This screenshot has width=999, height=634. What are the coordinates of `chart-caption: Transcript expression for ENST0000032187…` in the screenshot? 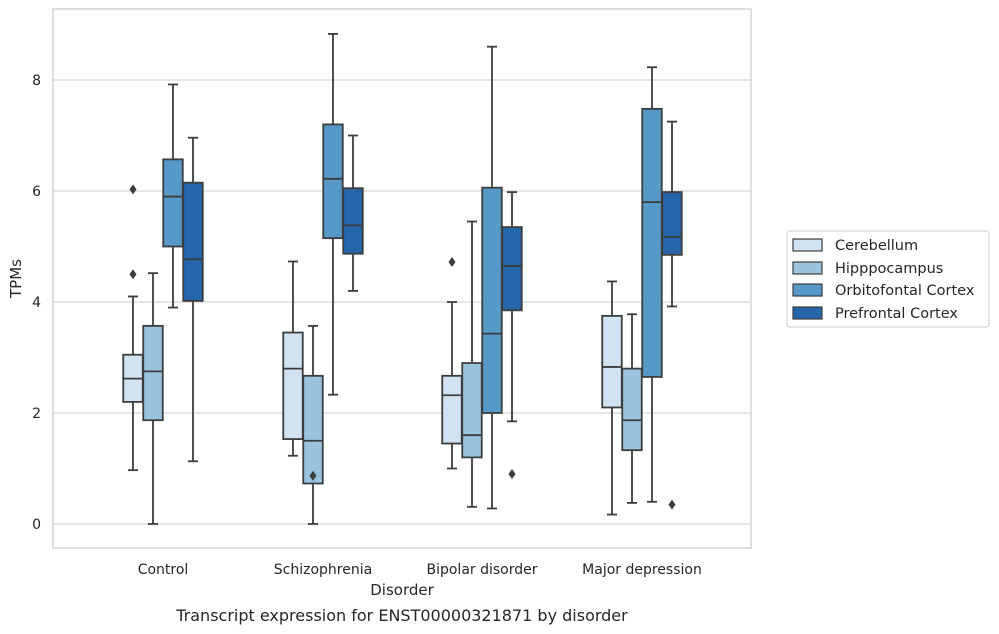 It's located at (401, 615).